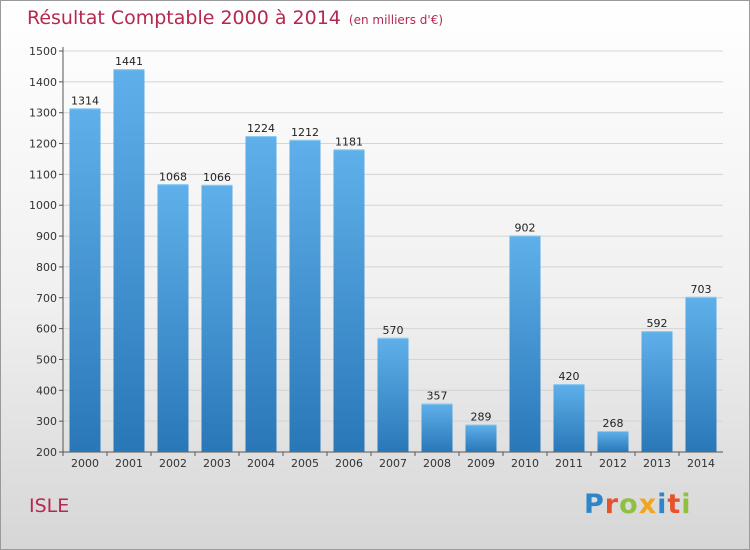  What do you see at coordinates (46, 236) in the screenshot?
I see `y-tick-label: 900` at bounding box center [46, 236].